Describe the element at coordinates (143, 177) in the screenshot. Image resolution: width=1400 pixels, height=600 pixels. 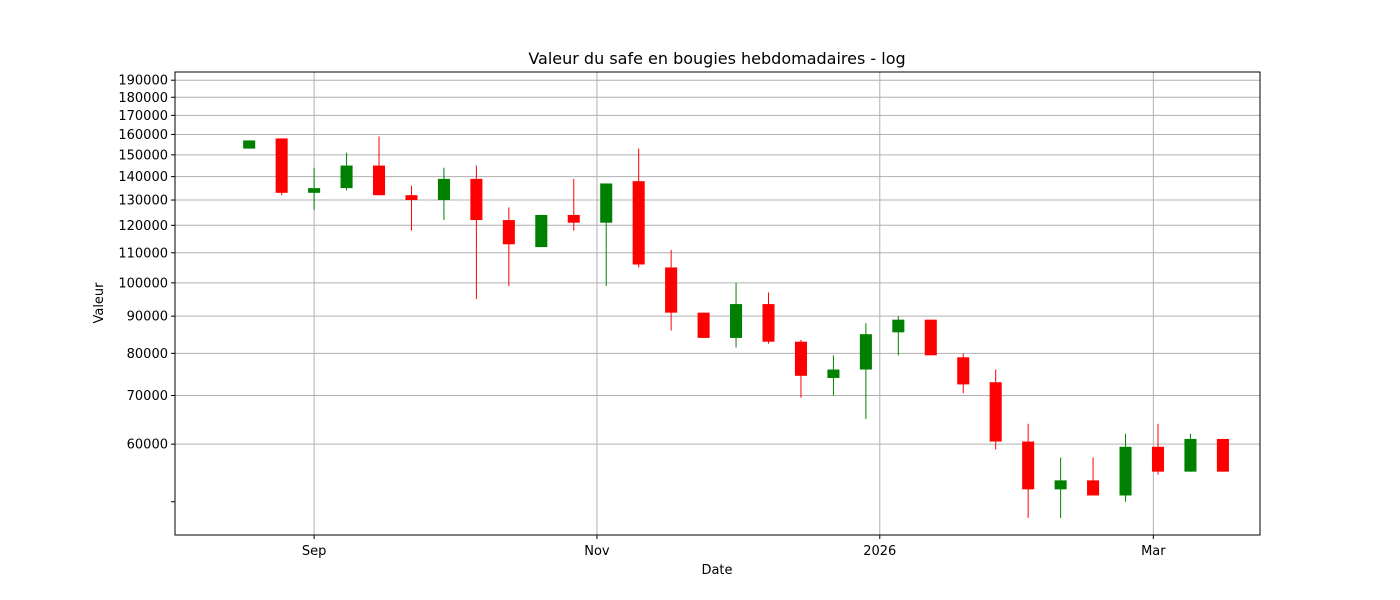
I see `y-tick-label: 140000` at that location.